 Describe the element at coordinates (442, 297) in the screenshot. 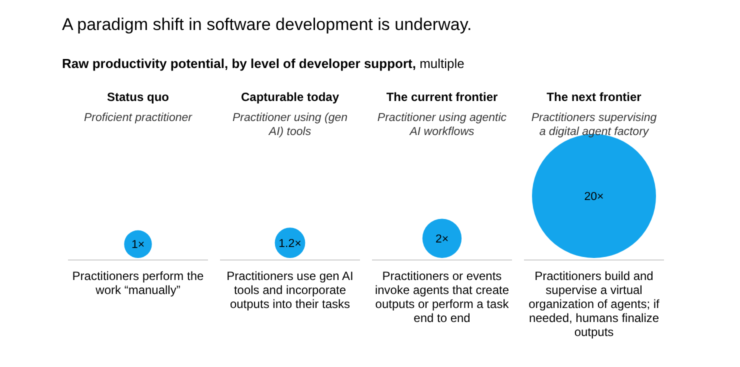

I see `text: Practitioners or events invoke agents that create outputs or perform a task end to end` at that location.